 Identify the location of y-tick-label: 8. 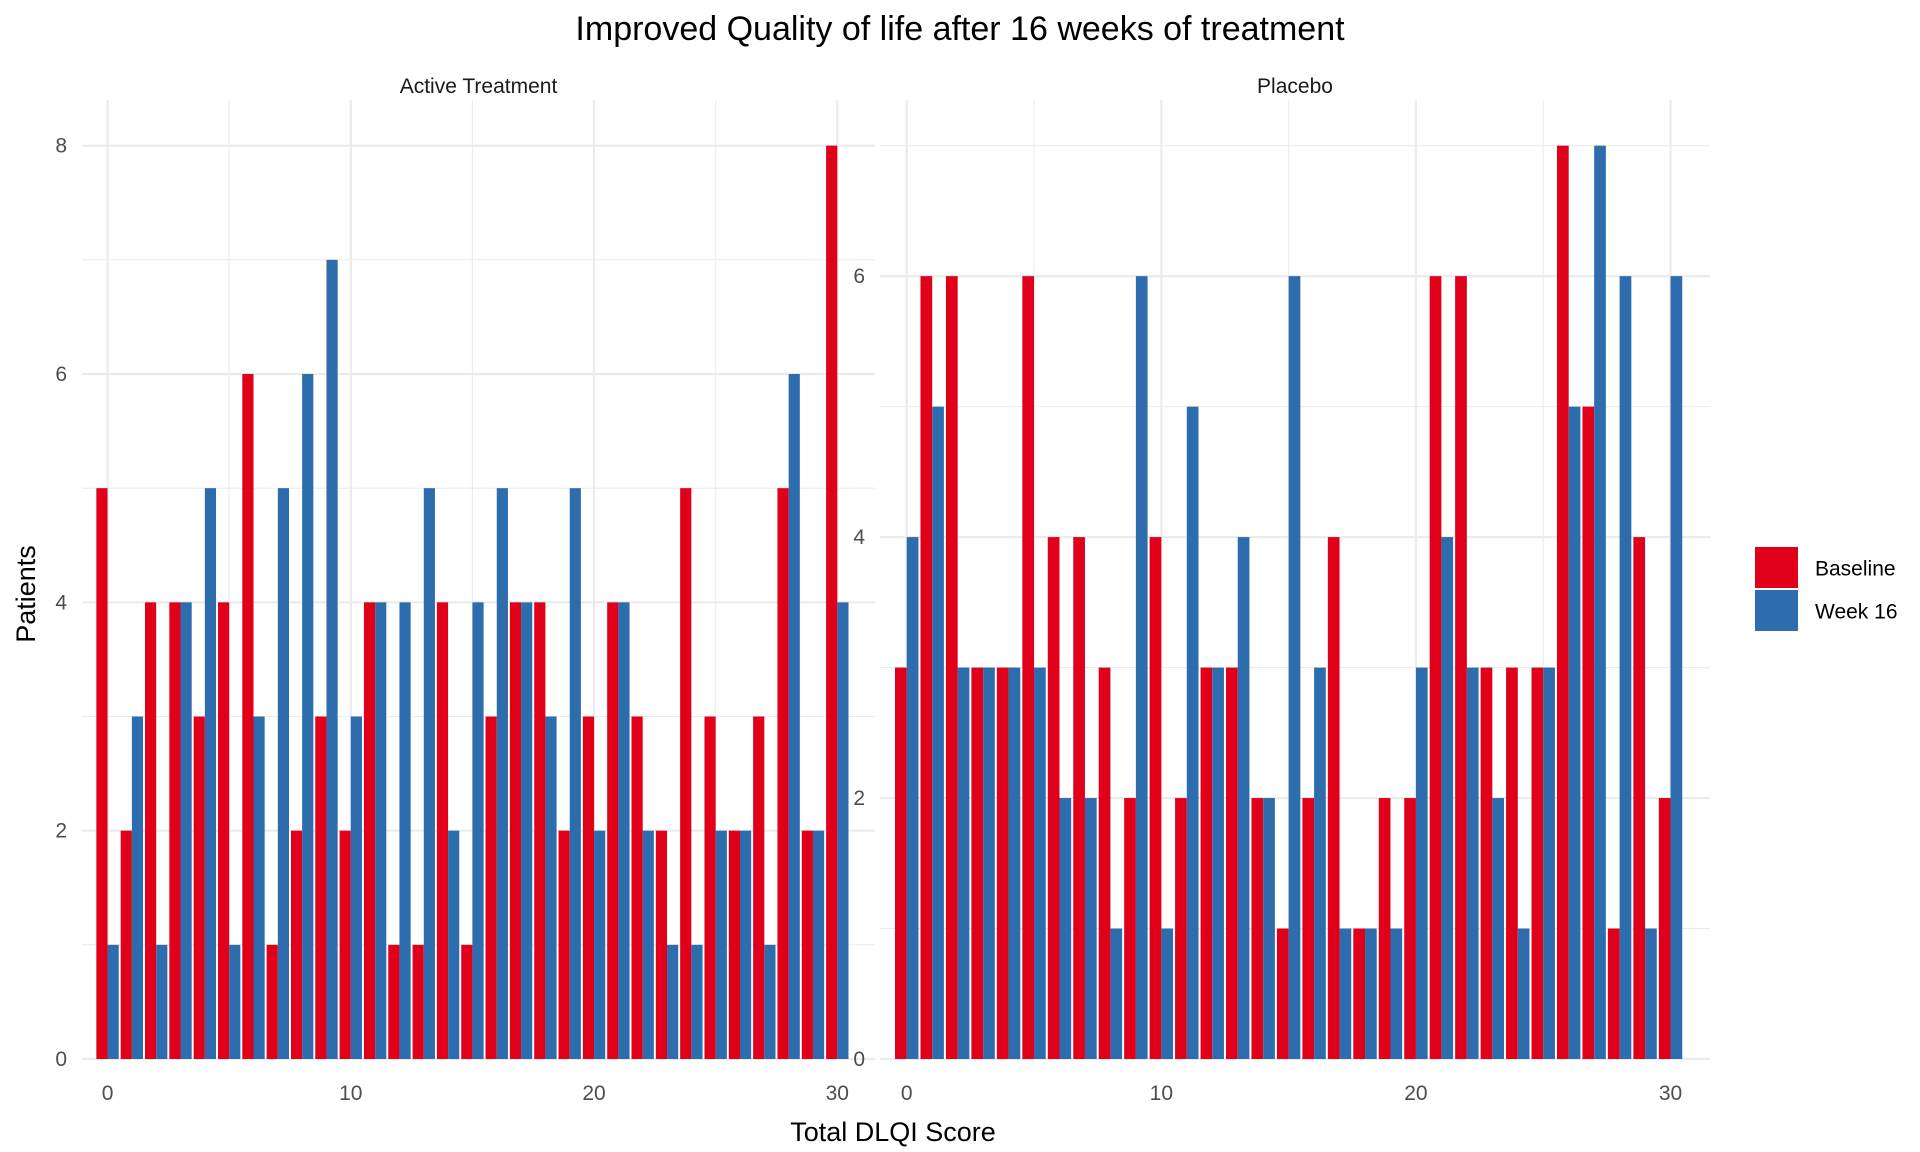
(61, 146).